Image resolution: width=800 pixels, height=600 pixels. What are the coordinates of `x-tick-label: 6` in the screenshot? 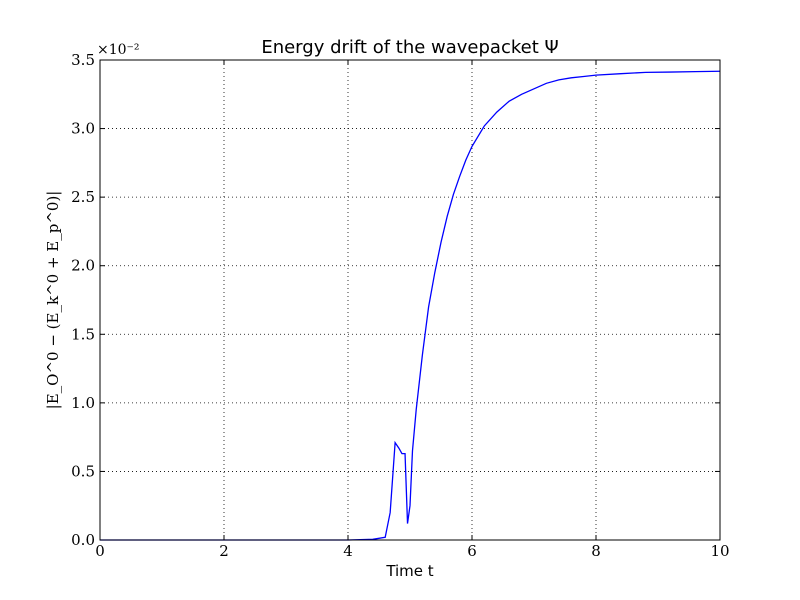 It's located at (472, 551).